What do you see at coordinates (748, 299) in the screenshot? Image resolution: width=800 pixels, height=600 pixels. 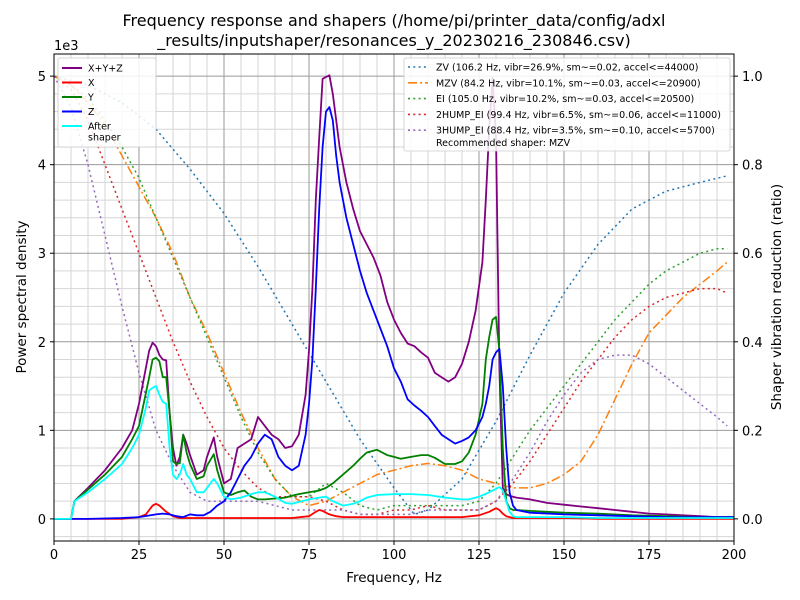 I see `y2-axis-ticks: 0.0 0.2 0.4 0.6 0.8 1.0` at bounding box center [748, 299].